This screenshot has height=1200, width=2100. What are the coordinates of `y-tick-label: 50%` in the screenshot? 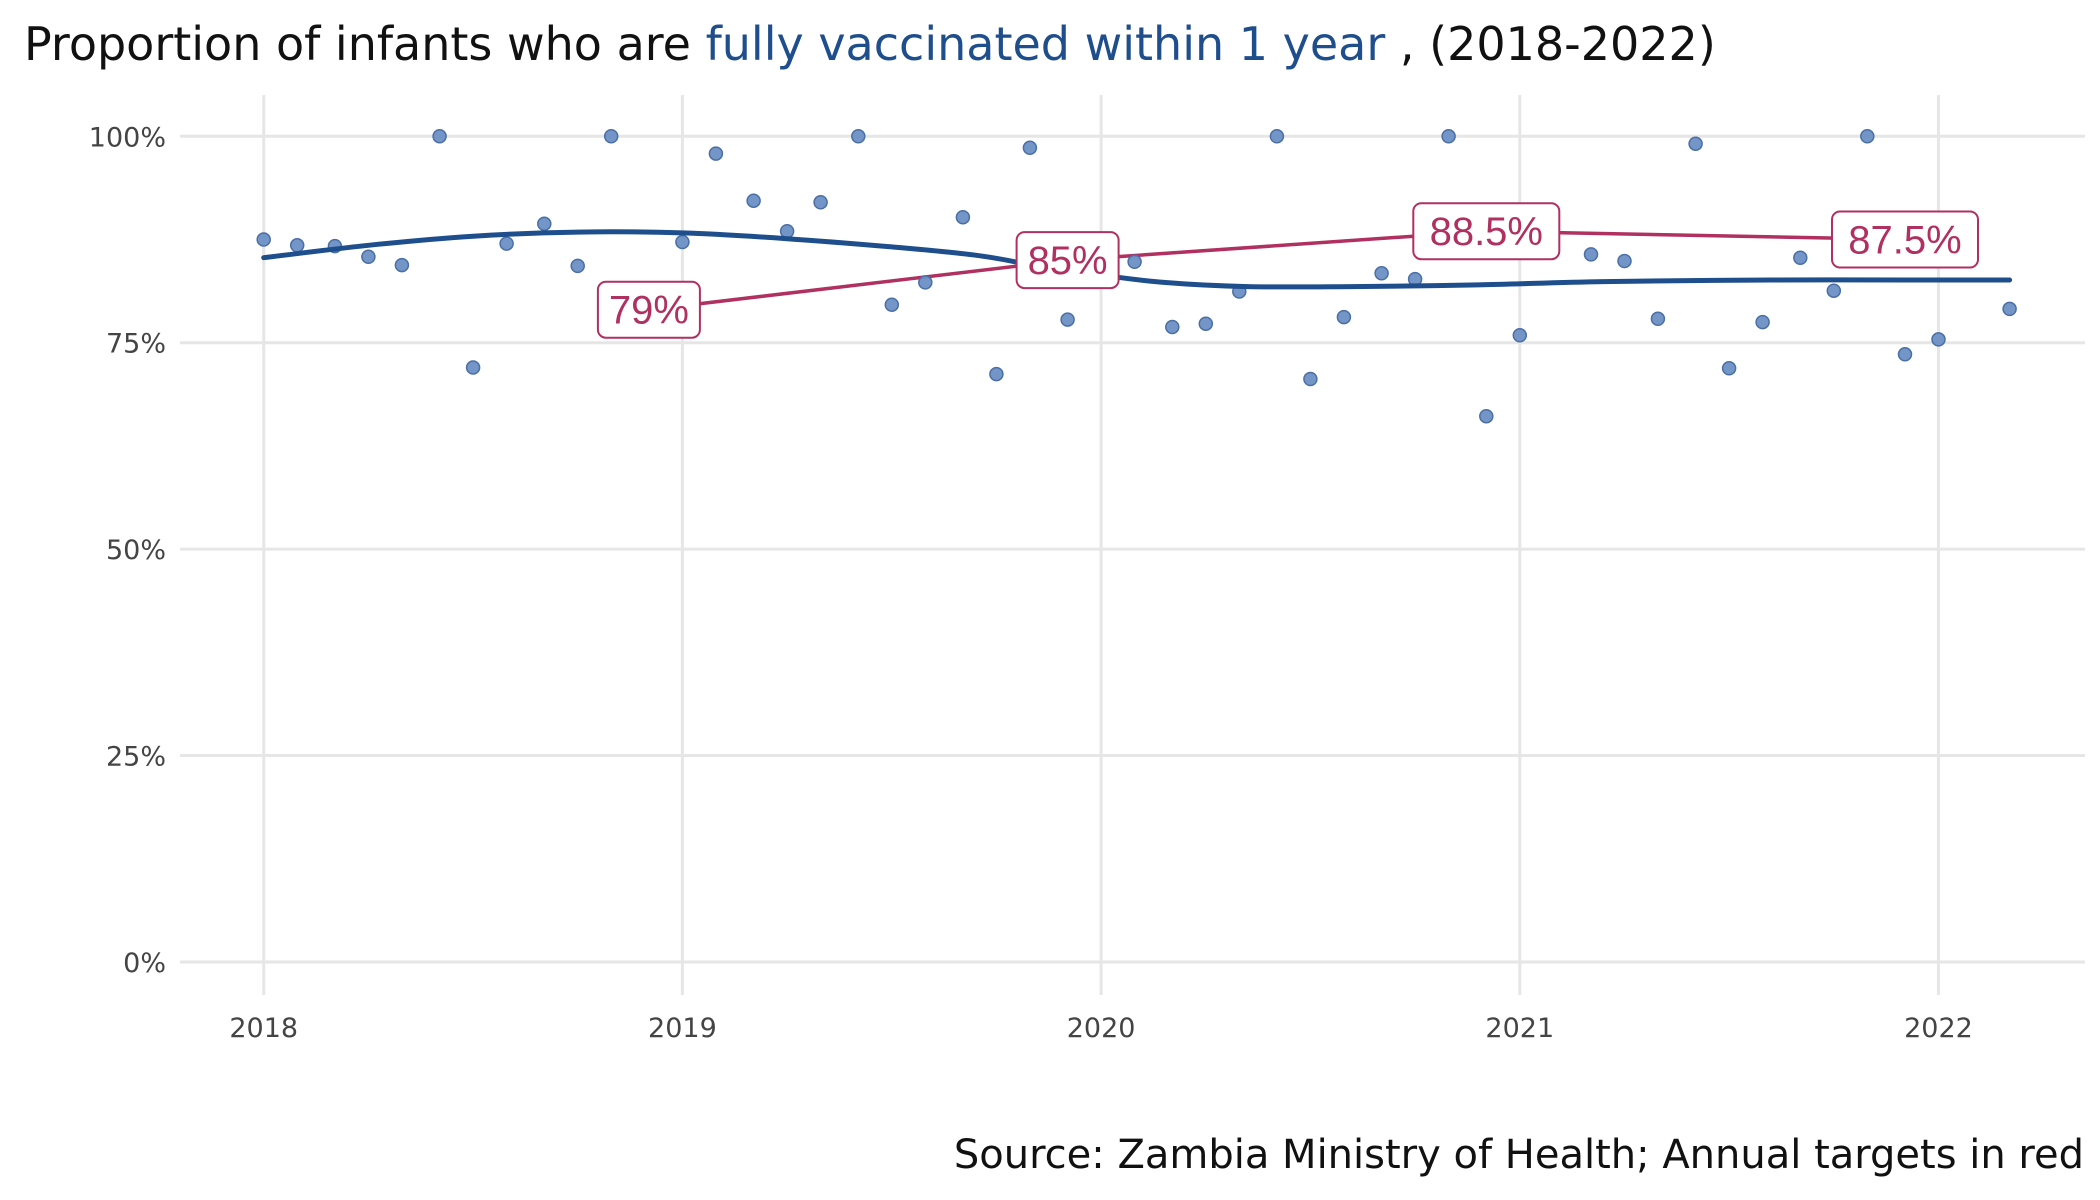 It's located at (136, 550).